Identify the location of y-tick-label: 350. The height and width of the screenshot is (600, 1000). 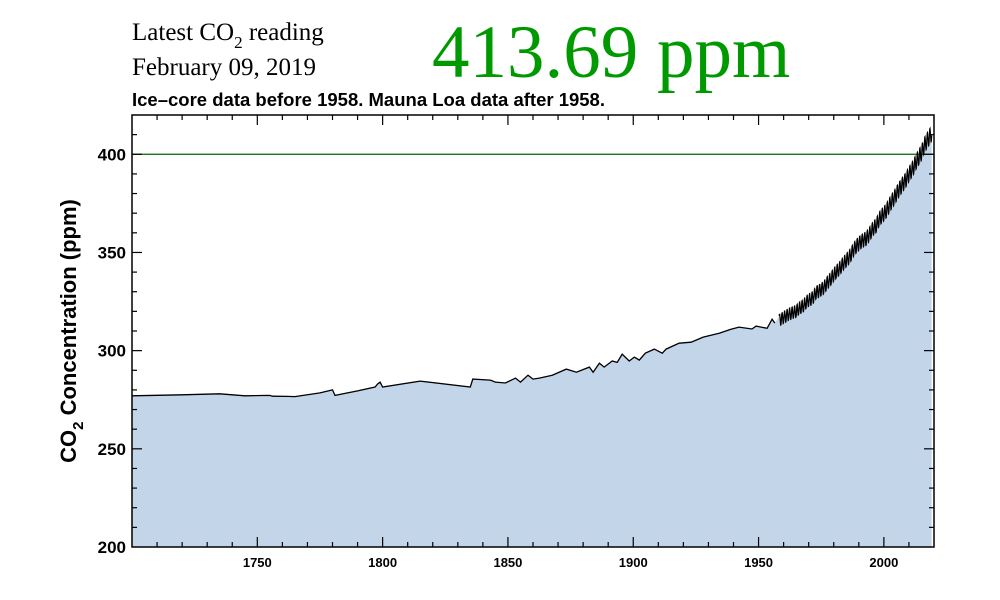
(112, 252).